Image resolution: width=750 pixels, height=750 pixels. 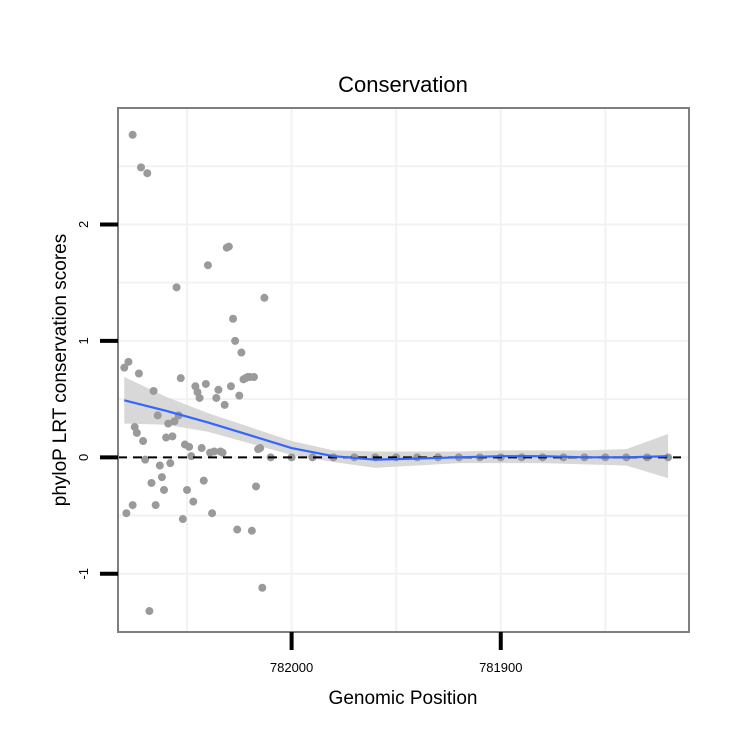 What do you see at coordinates (83, 340) in the screenshot?
I see `y-tick-label: 1` at bounding box center [83, 340].